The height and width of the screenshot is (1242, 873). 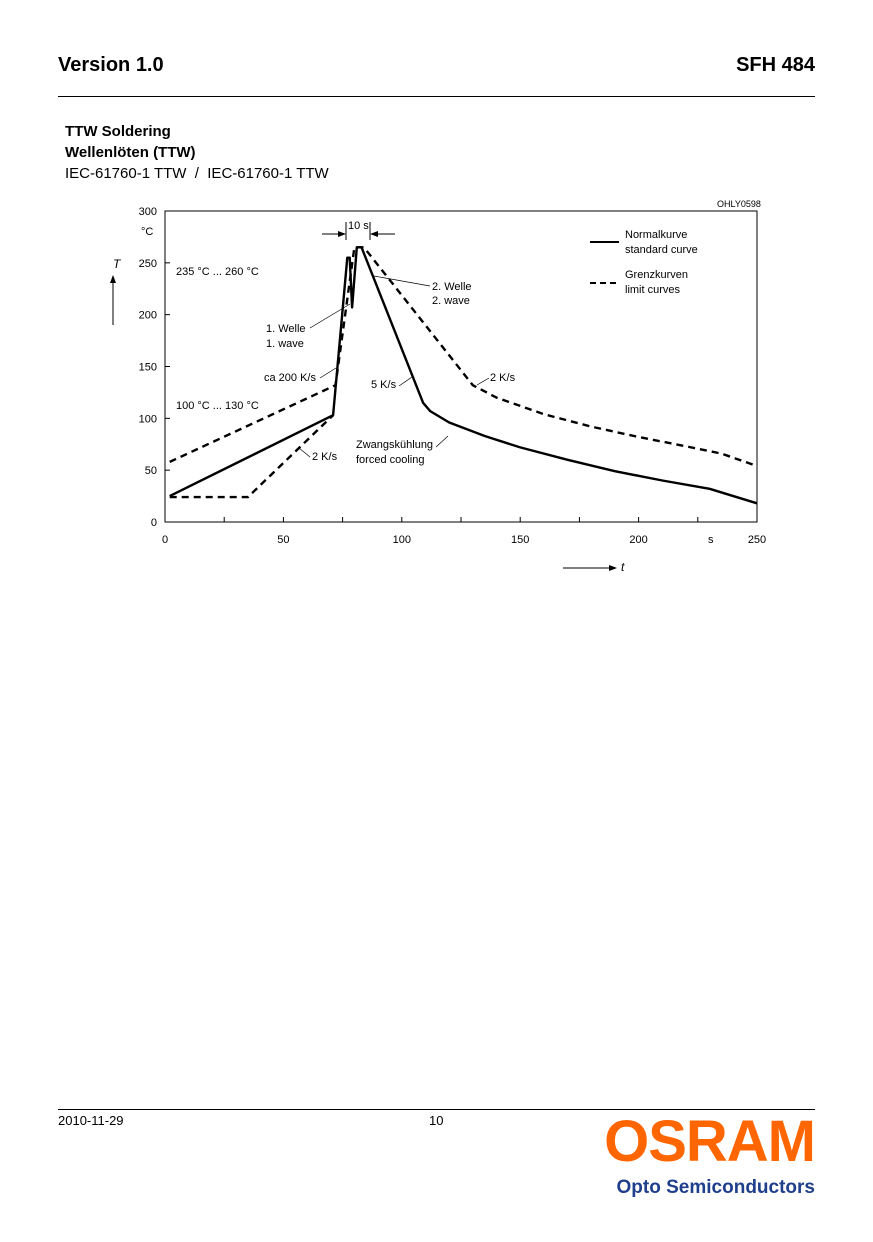 What do you see at coordinates (452, 287) in the screenshot?
I see `wave2-label-de: 2. Welle` at bounding box center [452, 287].